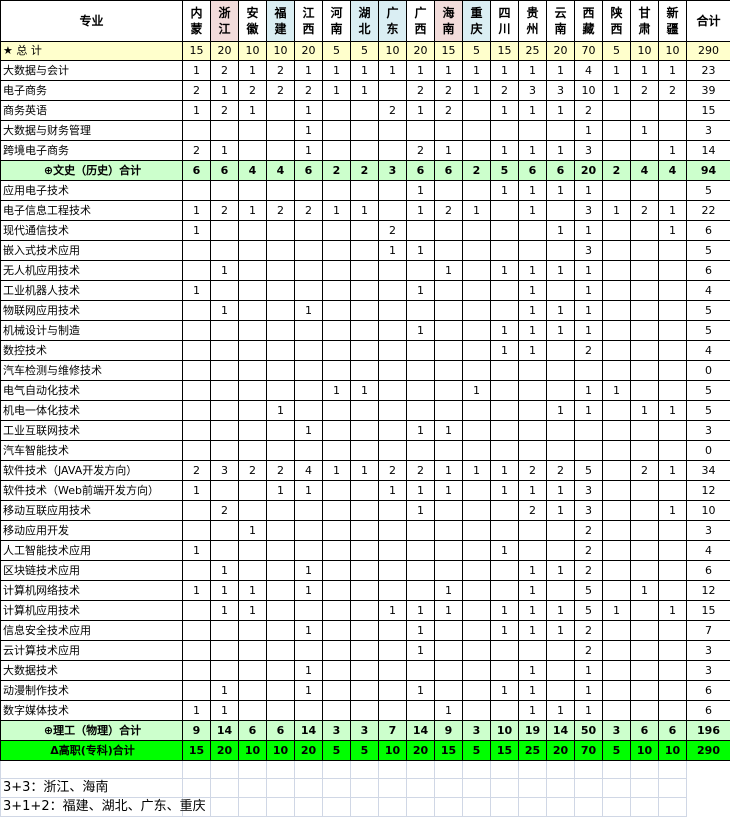  Describe the element at coordinates (617, 21) in the screenshot. I see `header-province: 陕西` at that location.